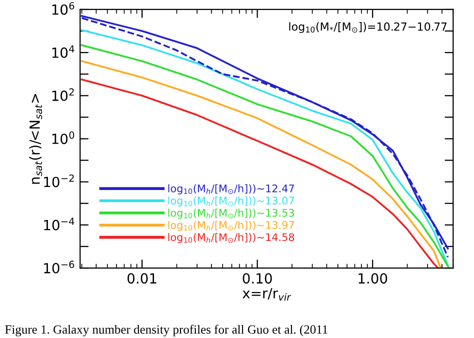 The image size is (474, 338). What do you see at coordinates (59, 224) in the screenshot?
I see `y-tick-label: 10$^{−4}$` at bounding box center [59, 224].